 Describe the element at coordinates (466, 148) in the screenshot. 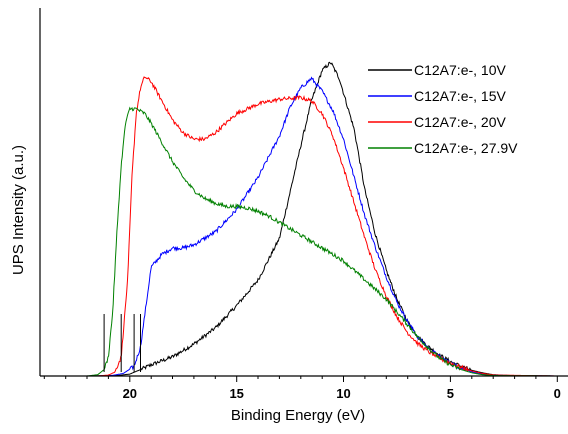

I see `legend-label-3: C12A7:e-, 27.9V` at that location.